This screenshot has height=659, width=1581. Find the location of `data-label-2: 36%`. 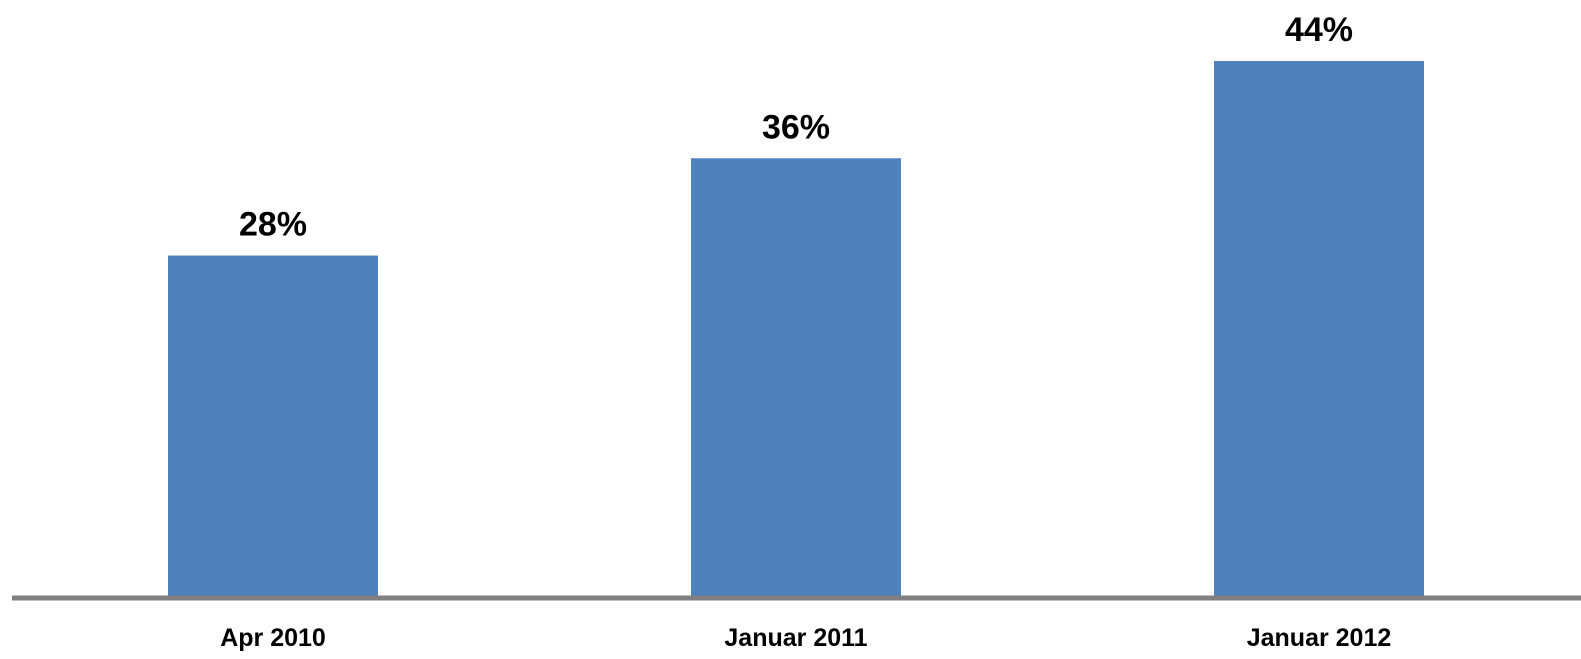

data-label-2: 36% is located at coordinates (796, 127).